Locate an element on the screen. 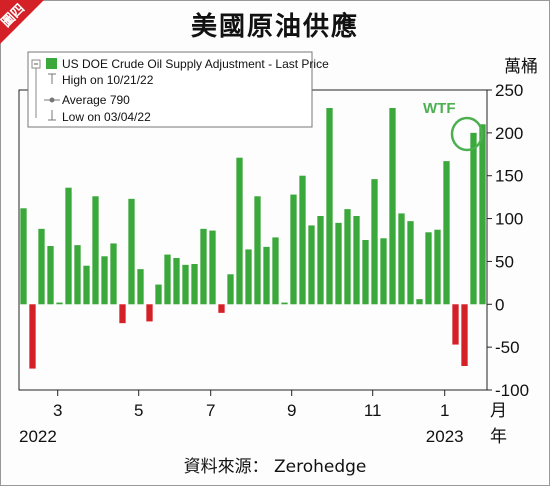  legend-average-icon is located at coordinates (52, 100).